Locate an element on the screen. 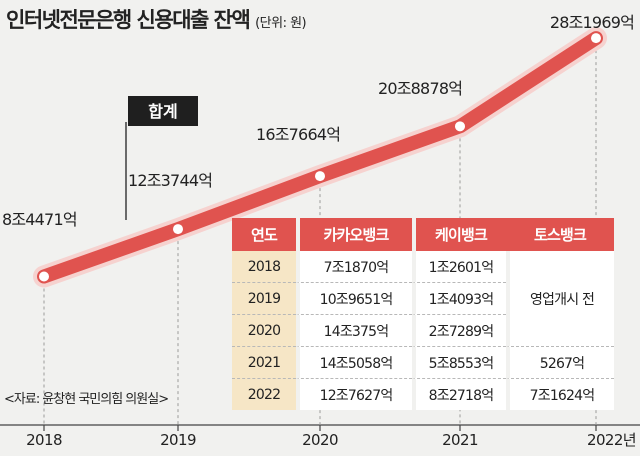  callout-label: 합계 is located at coordinates (162, 111).